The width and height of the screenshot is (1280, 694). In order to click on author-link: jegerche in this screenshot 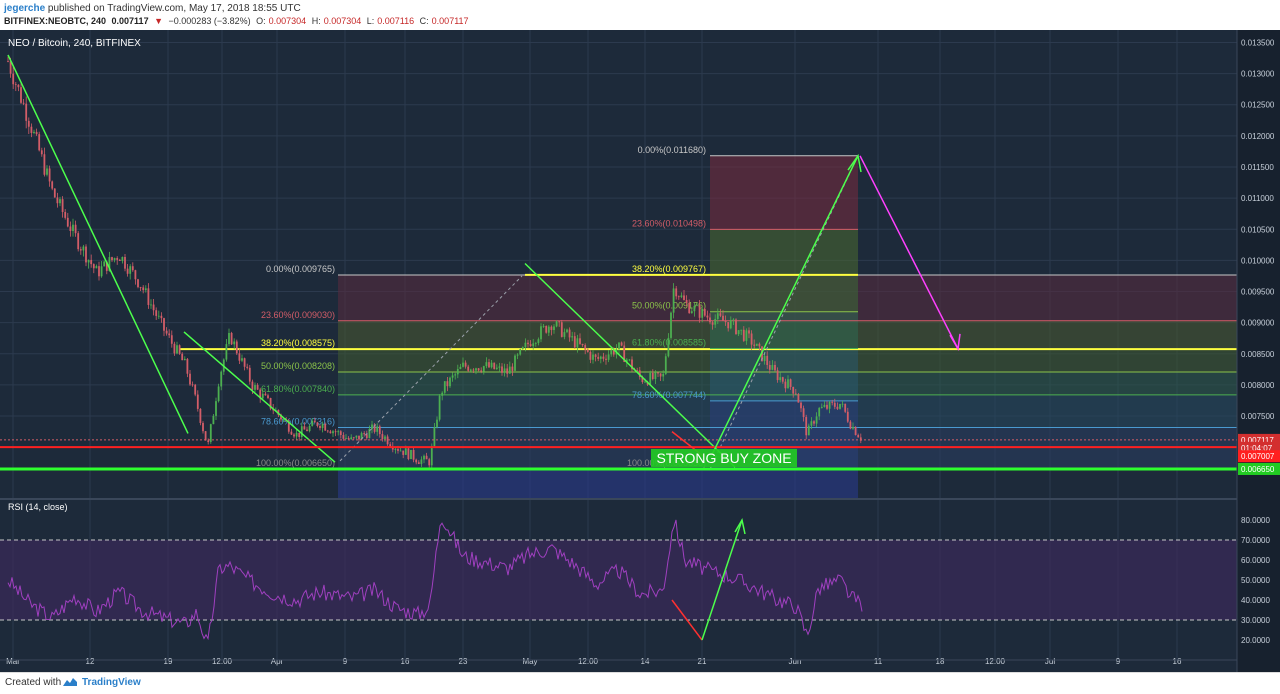, I will do `click(25, 8)`.